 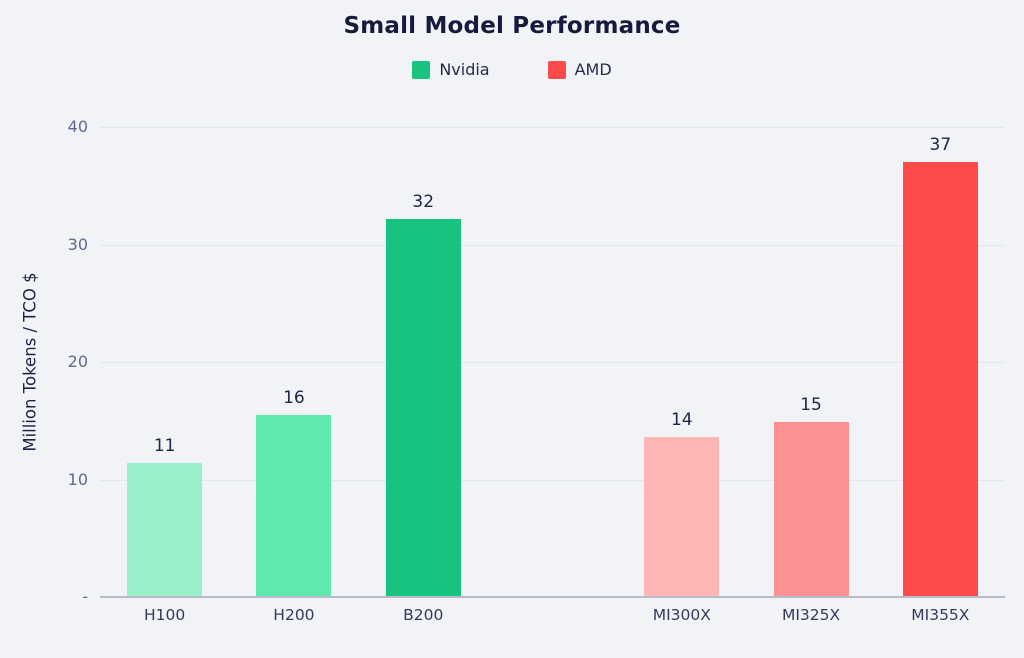 What do you see at coordinates (512, 69) in the screenshot?
I see `legend: Nvidia AMD` at bounding box center [512, 69].